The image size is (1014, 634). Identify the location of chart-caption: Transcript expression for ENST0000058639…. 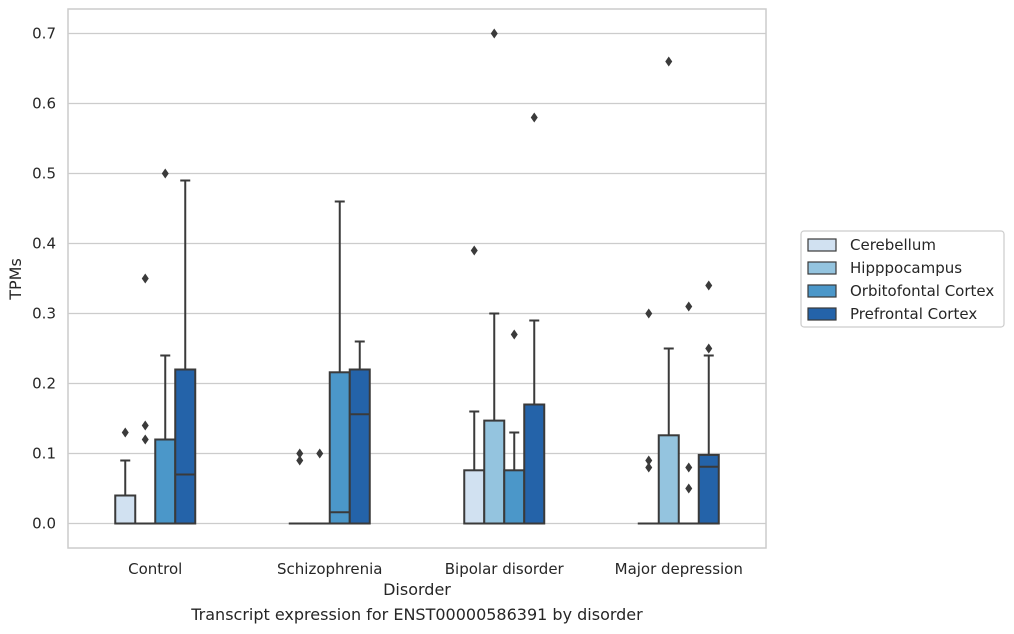
(417, 614).